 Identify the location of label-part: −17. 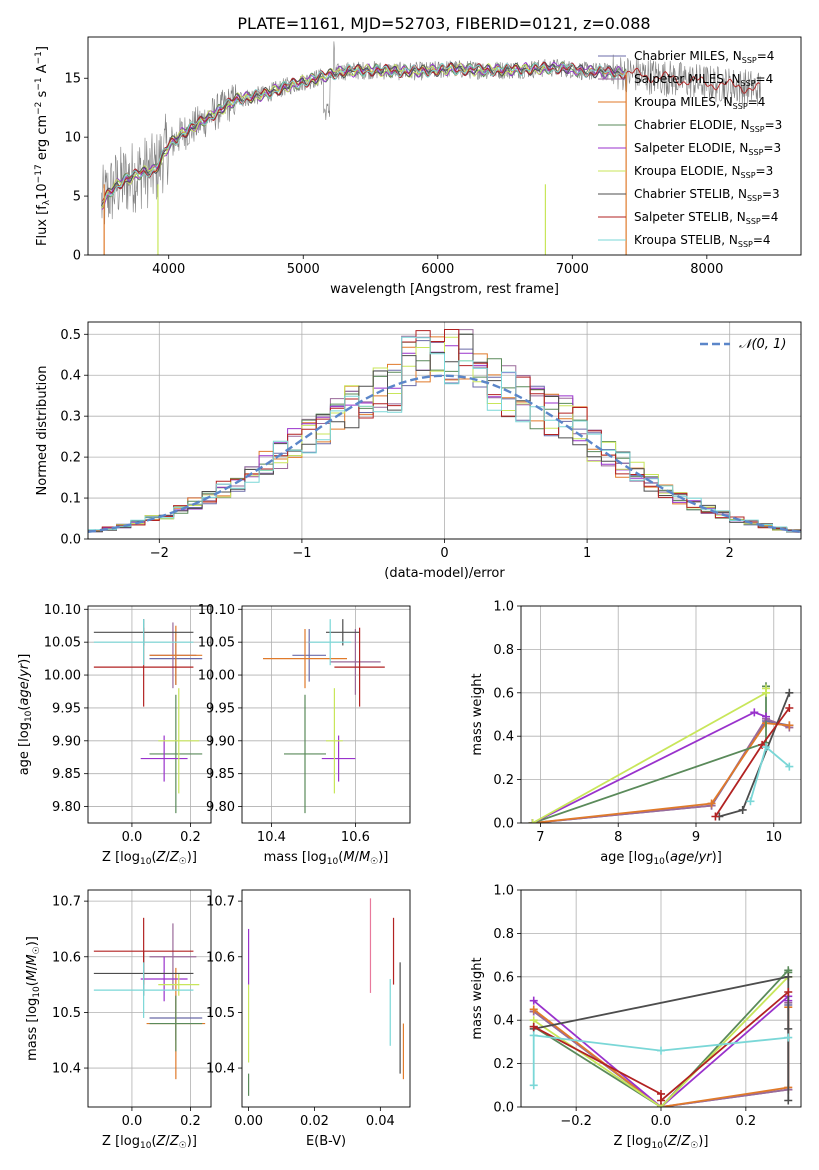
(39, 173).